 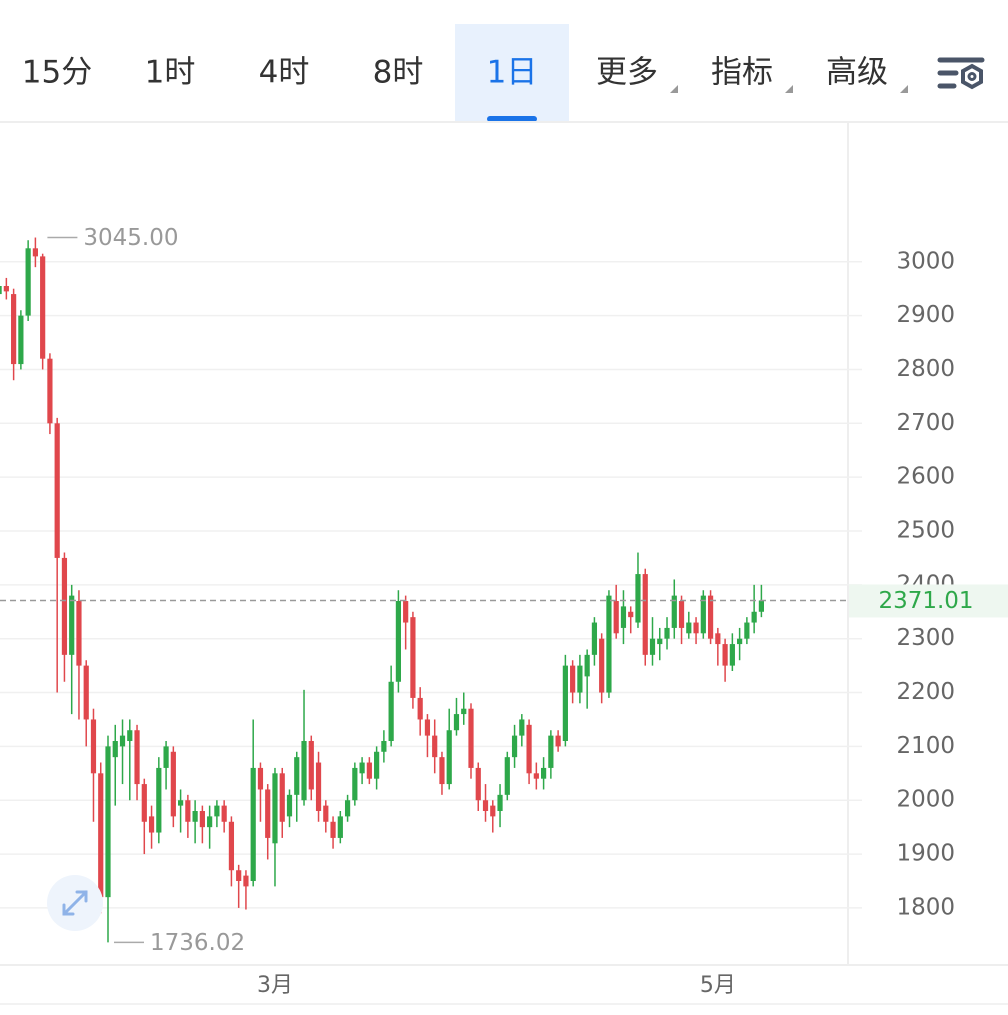 I want to click on expand-line, so click(x=75, y=903).